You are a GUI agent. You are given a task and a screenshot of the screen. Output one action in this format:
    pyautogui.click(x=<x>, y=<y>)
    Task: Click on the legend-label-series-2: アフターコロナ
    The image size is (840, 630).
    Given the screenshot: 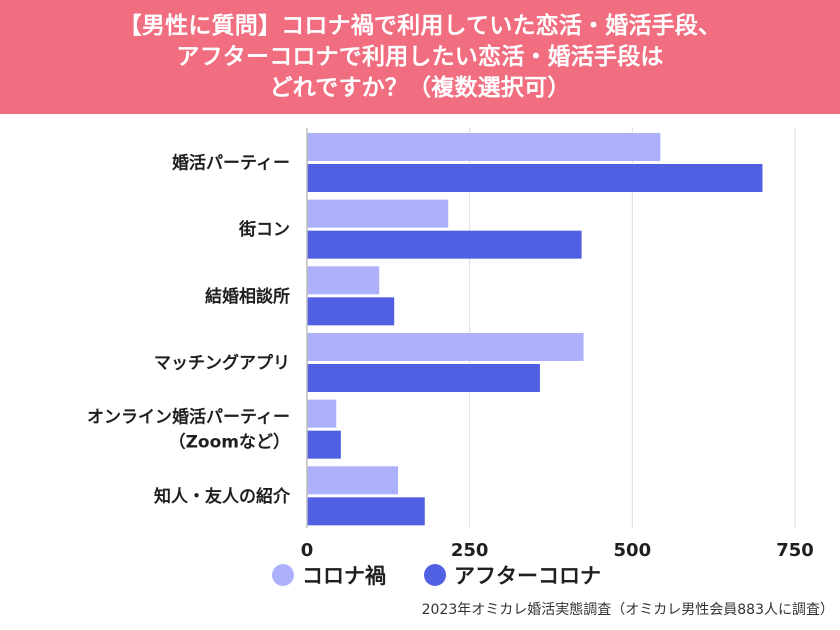 What is the action you would take?
    pyautogui.click(x=527, y=576)
    